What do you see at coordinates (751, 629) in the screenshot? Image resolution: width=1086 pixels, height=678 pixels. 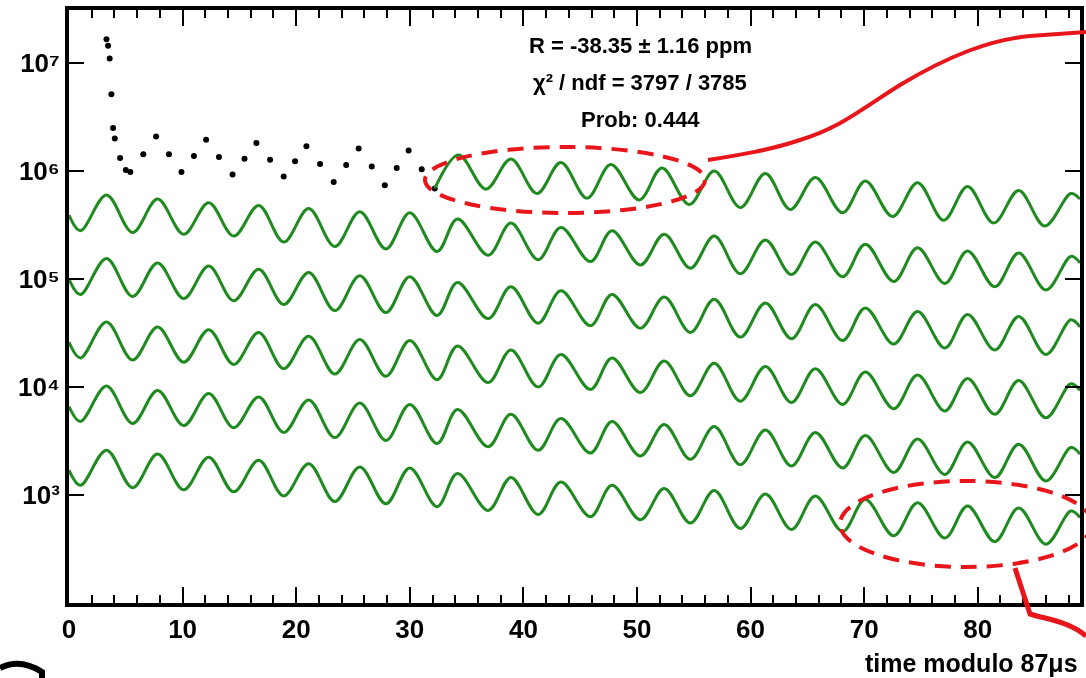 I see `x-tick-label: 60` at bounding box center [751, 629].